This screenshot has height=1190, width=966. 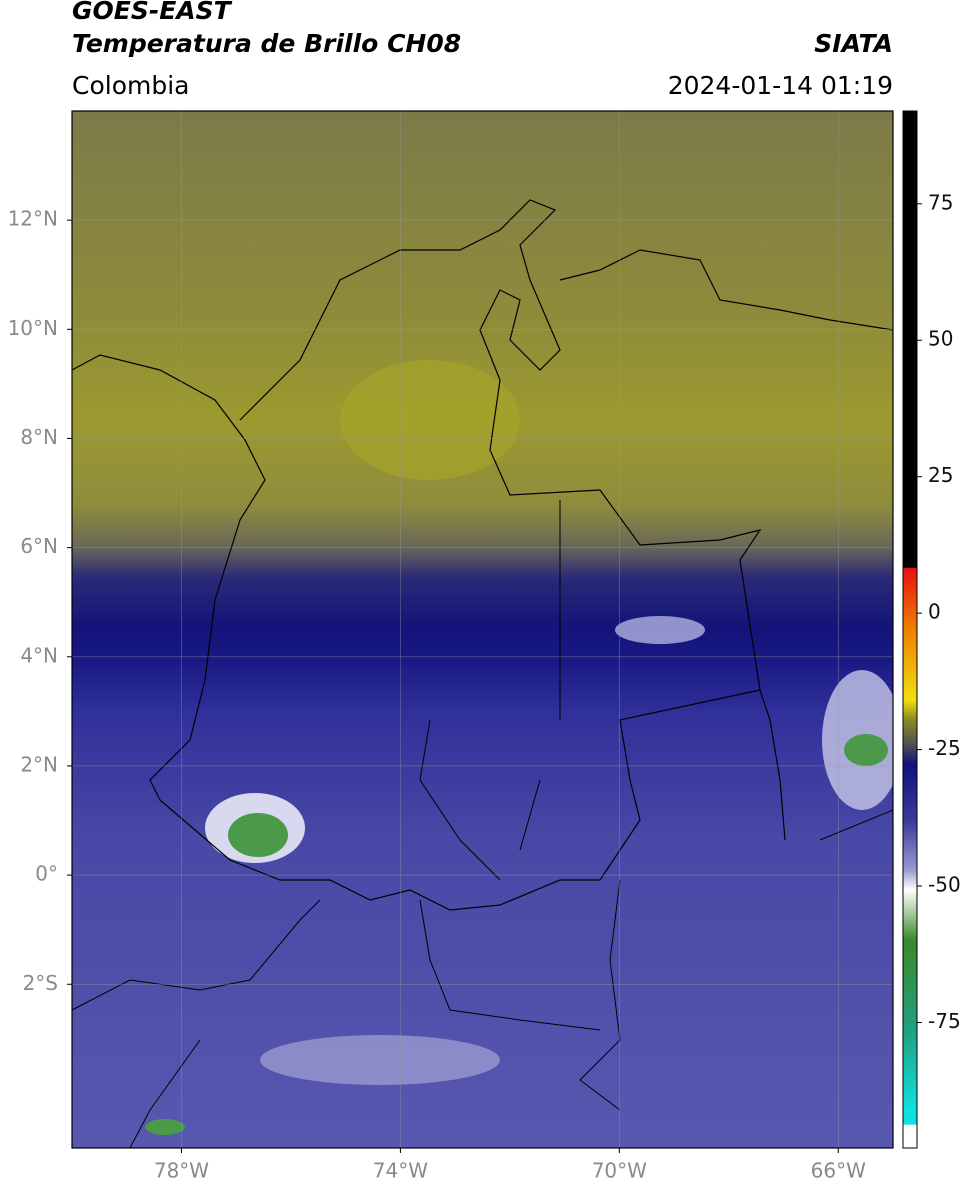 I want to click on y-tick-label: 4°N, so click(x=39, y=655).